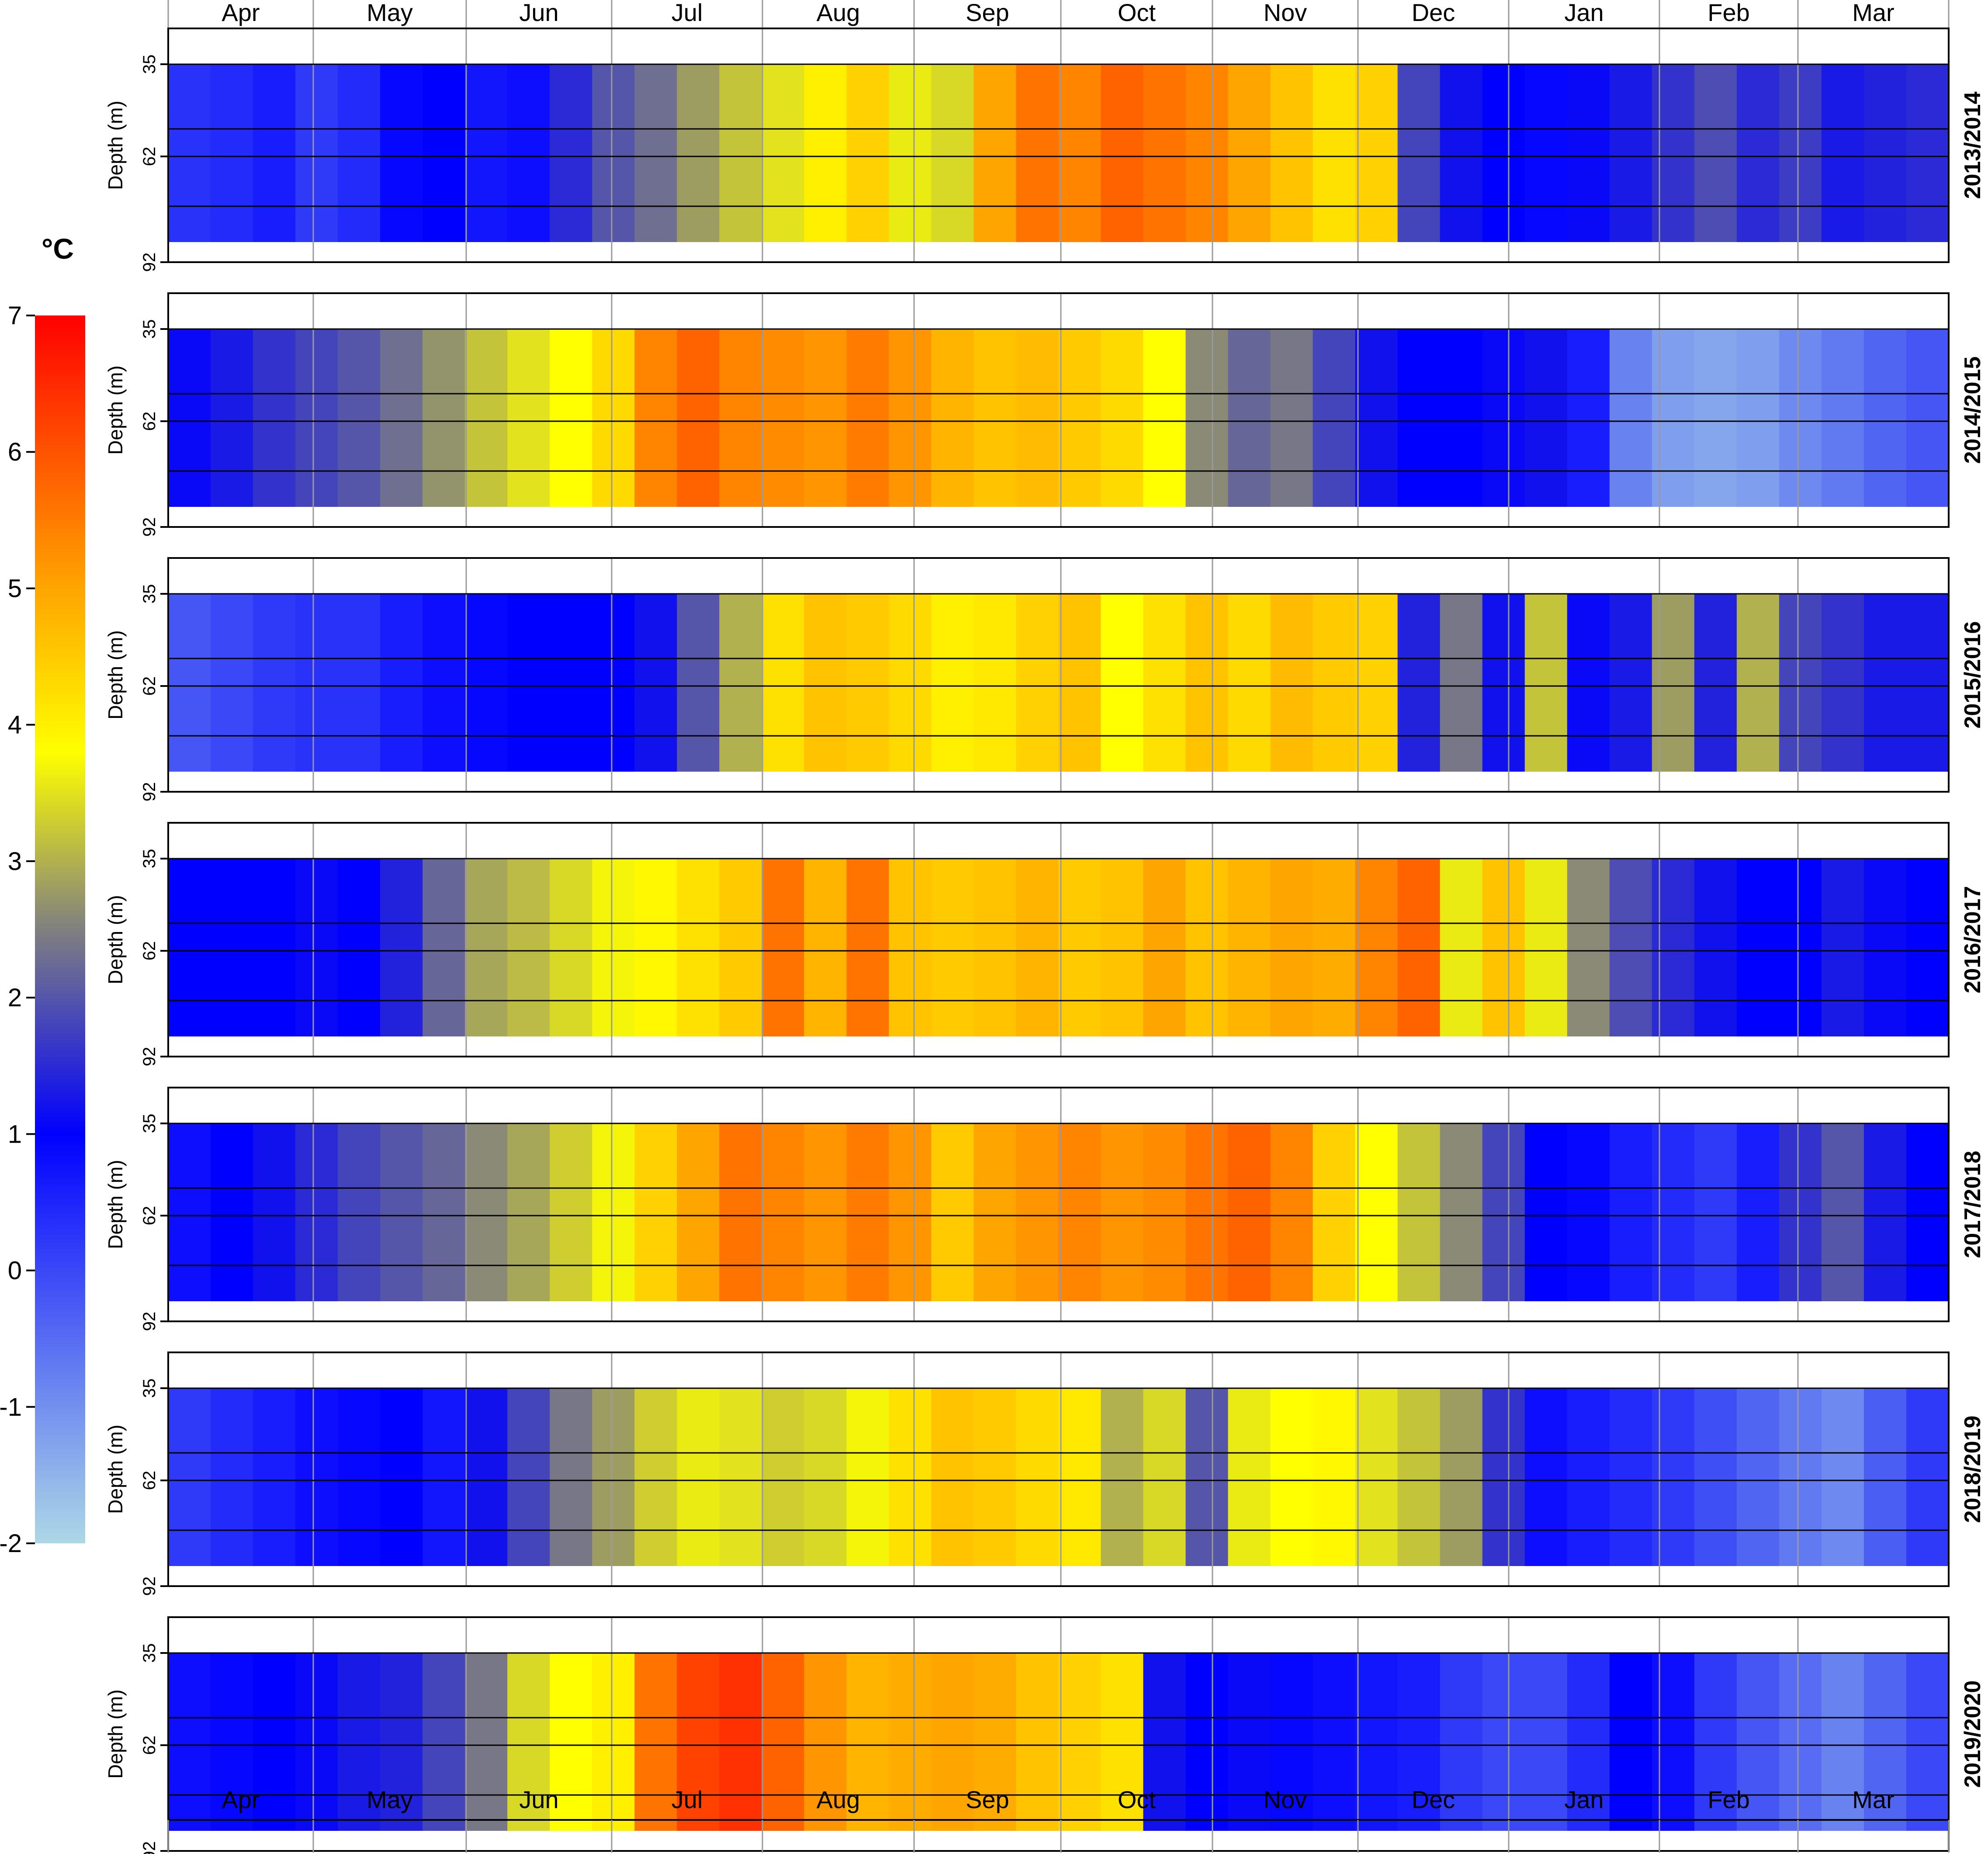 Image resolution: width=1988 pixels, height=1854 pixels. I want to click on year-label: 2014/2015, so click(1972, 410).